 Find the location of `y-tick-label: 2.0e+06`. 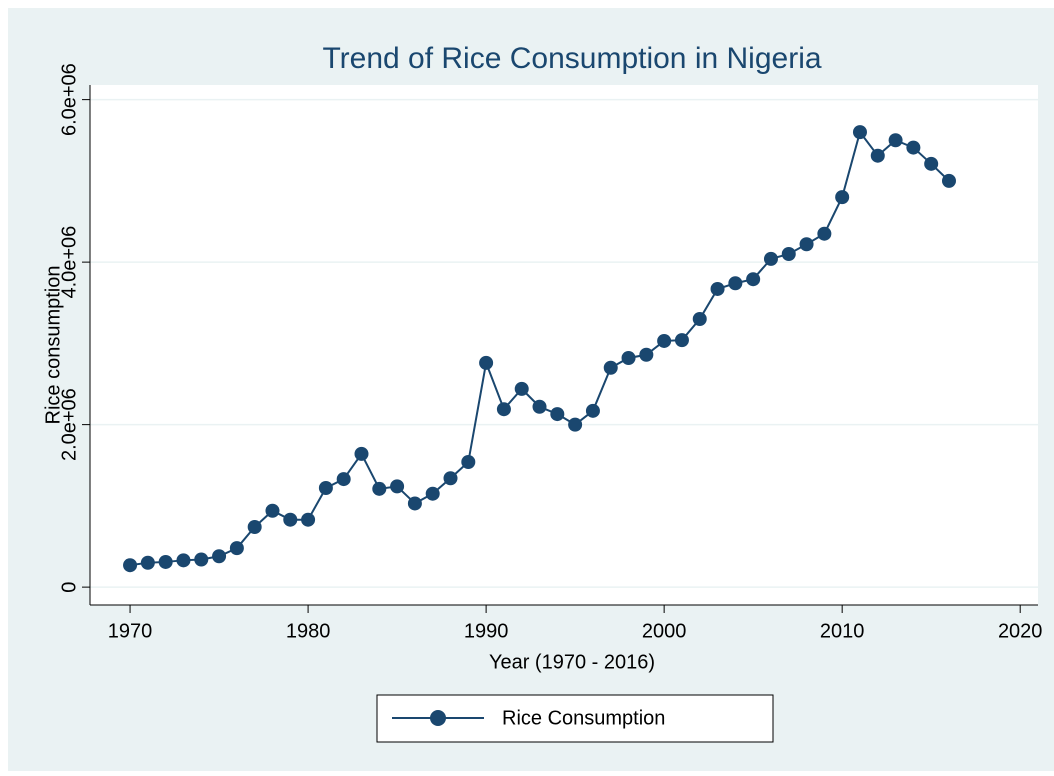

y-tick-label: 2.0e+06 is located at coordinates (69, 424).